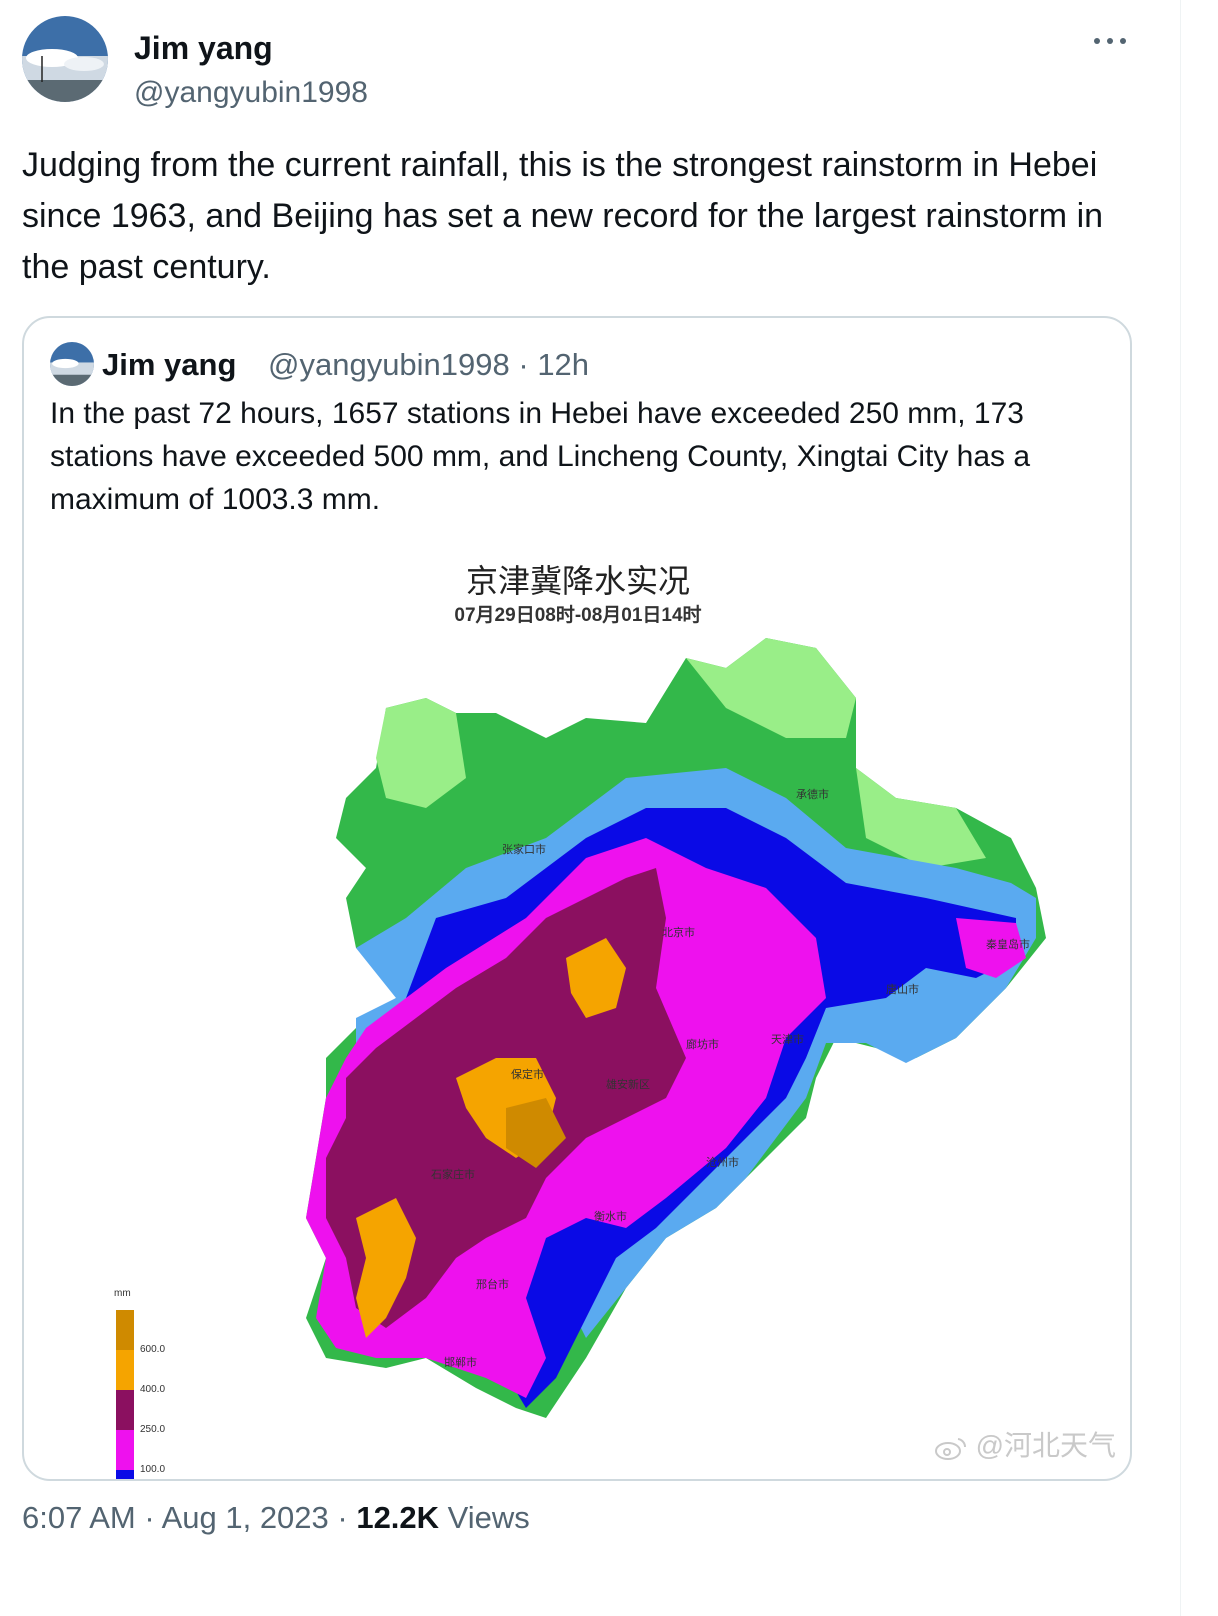  Describe the element at coordinates (398, 1517) in the screenshot. I see `views-count: 12.2K` at that location.